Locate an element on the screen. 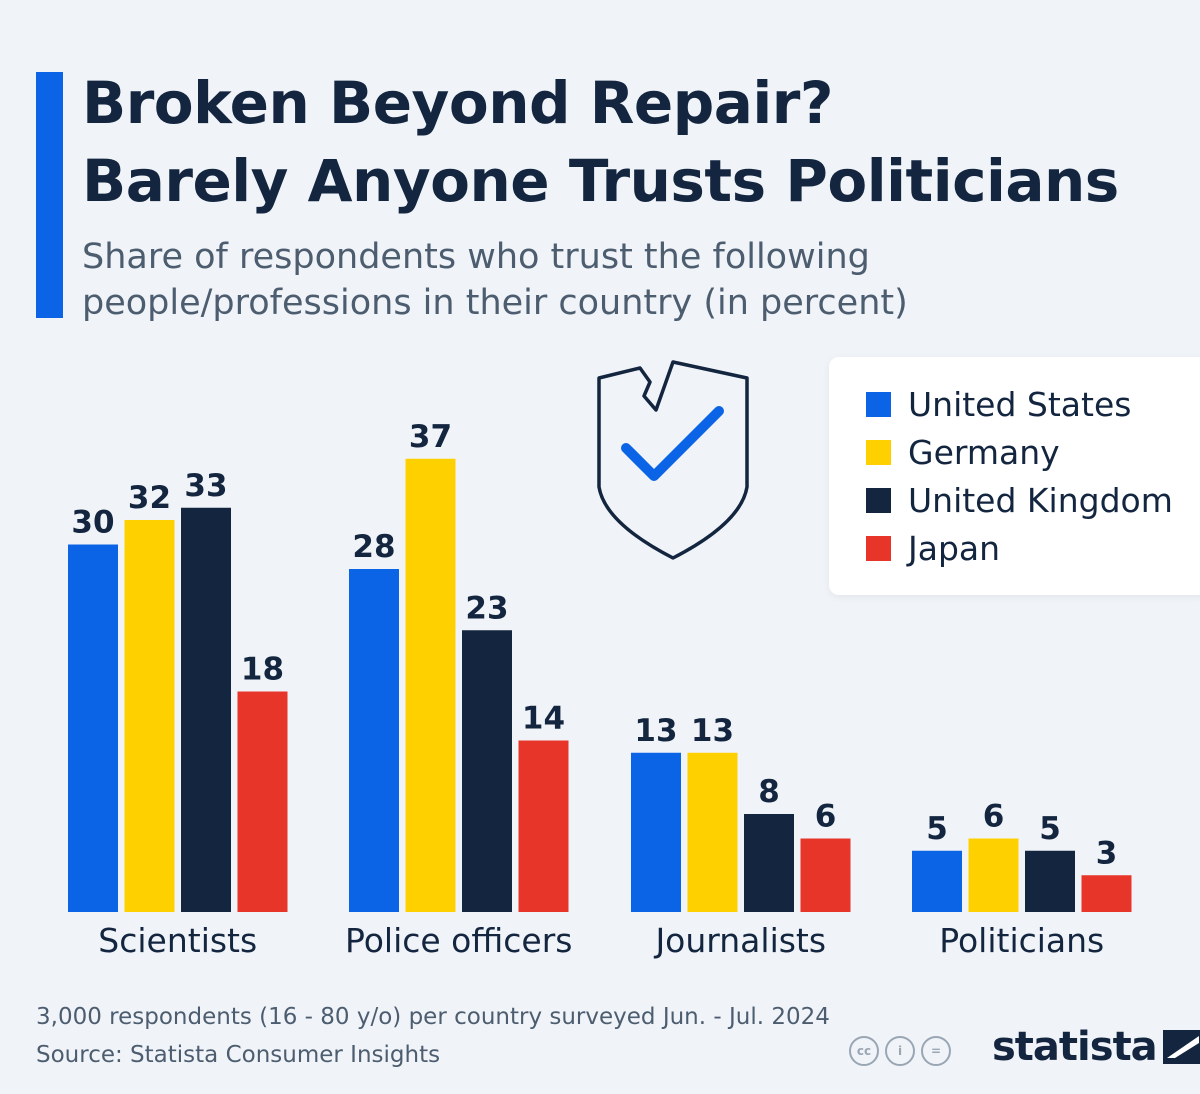  legend-item-japan: Japan is located at coordinates (933, 548).